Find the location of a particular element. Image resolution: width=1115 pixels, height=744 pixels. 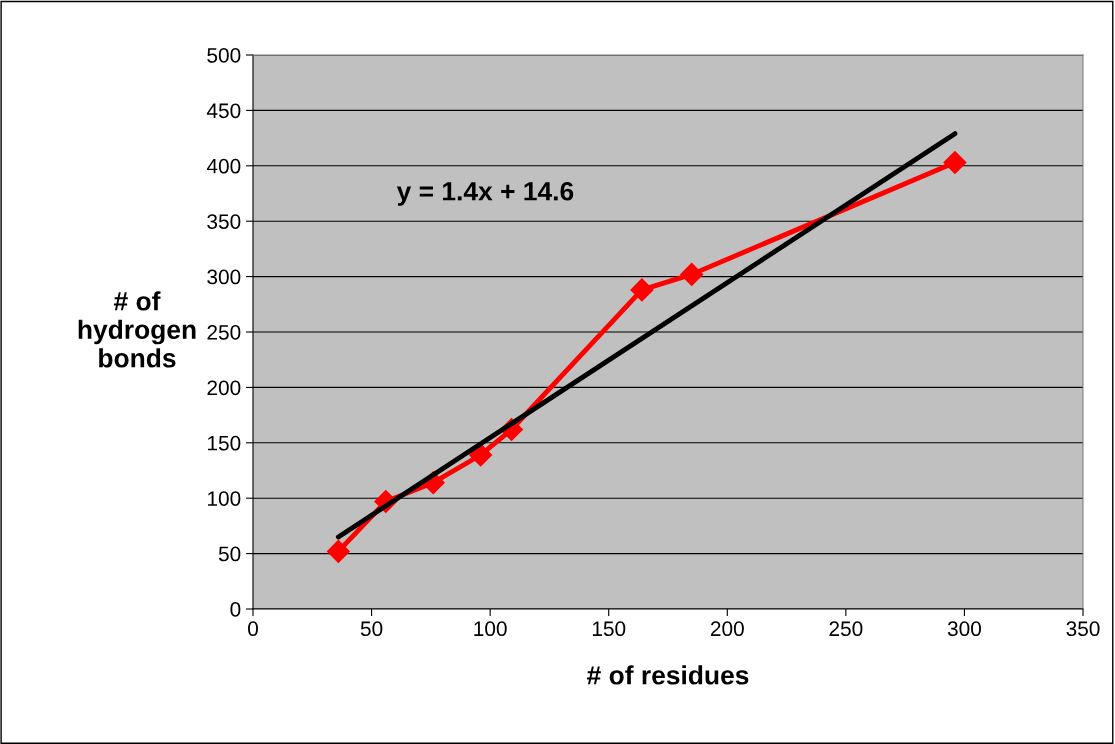

y-tick-label: 0 is located at coordinates (235, 609).